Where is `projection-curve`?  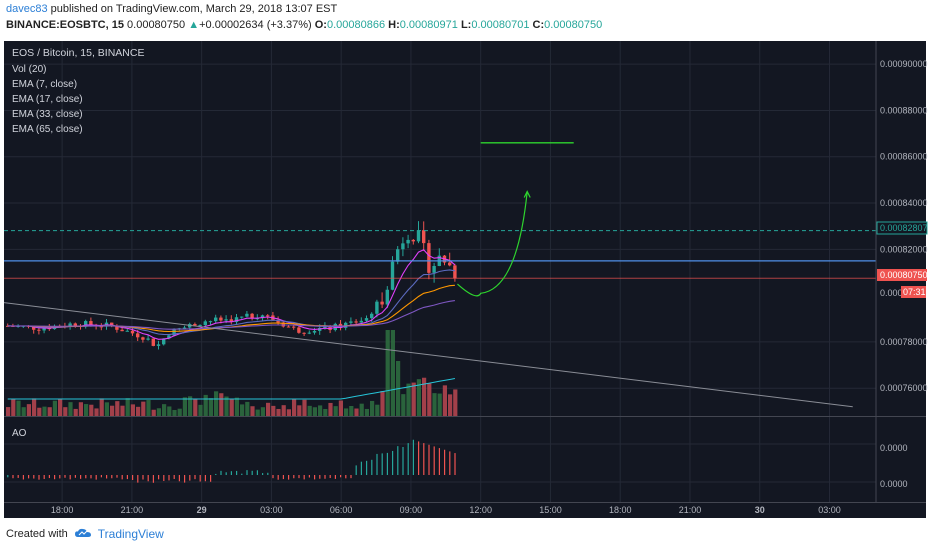
projection-curve is located at coordinates (492, 244).